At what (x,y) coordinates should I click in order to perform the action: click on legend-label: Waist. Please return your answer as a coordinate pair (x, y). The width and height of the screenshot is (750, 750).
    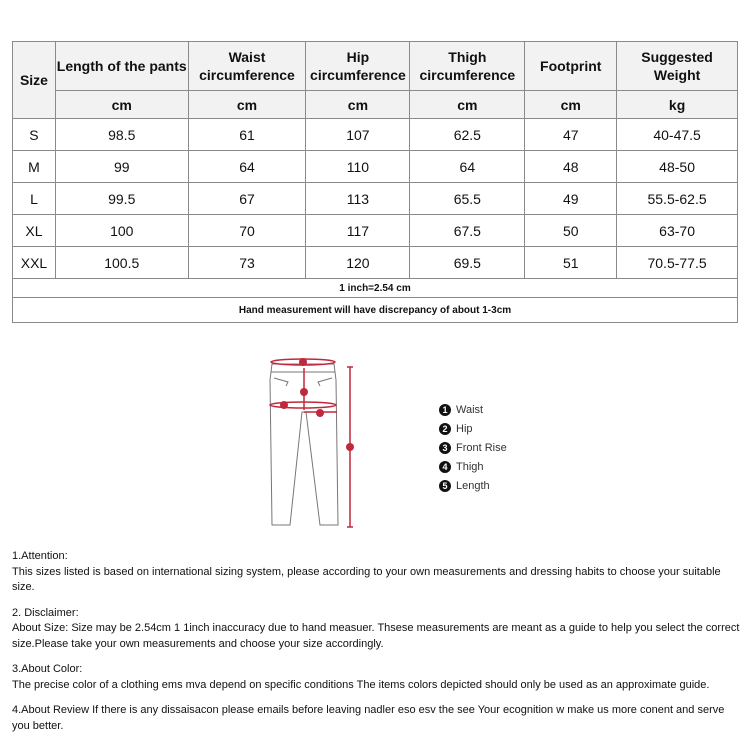
    Looking at the image, I should click on (470, 409).